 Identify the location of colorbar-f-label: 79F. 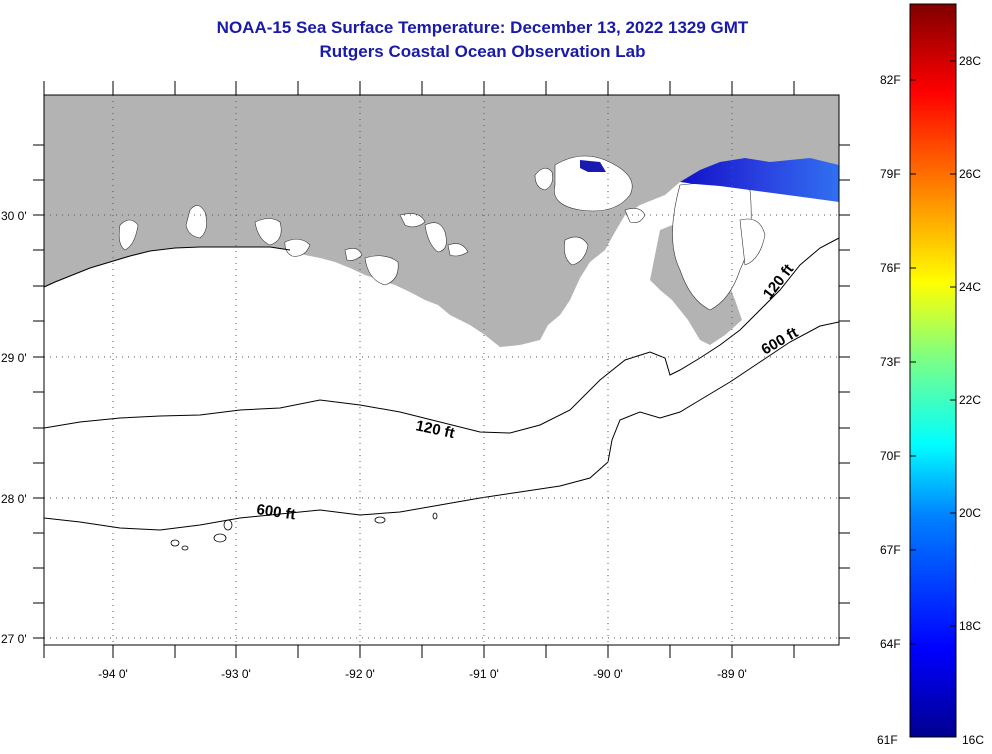
(890, 174).